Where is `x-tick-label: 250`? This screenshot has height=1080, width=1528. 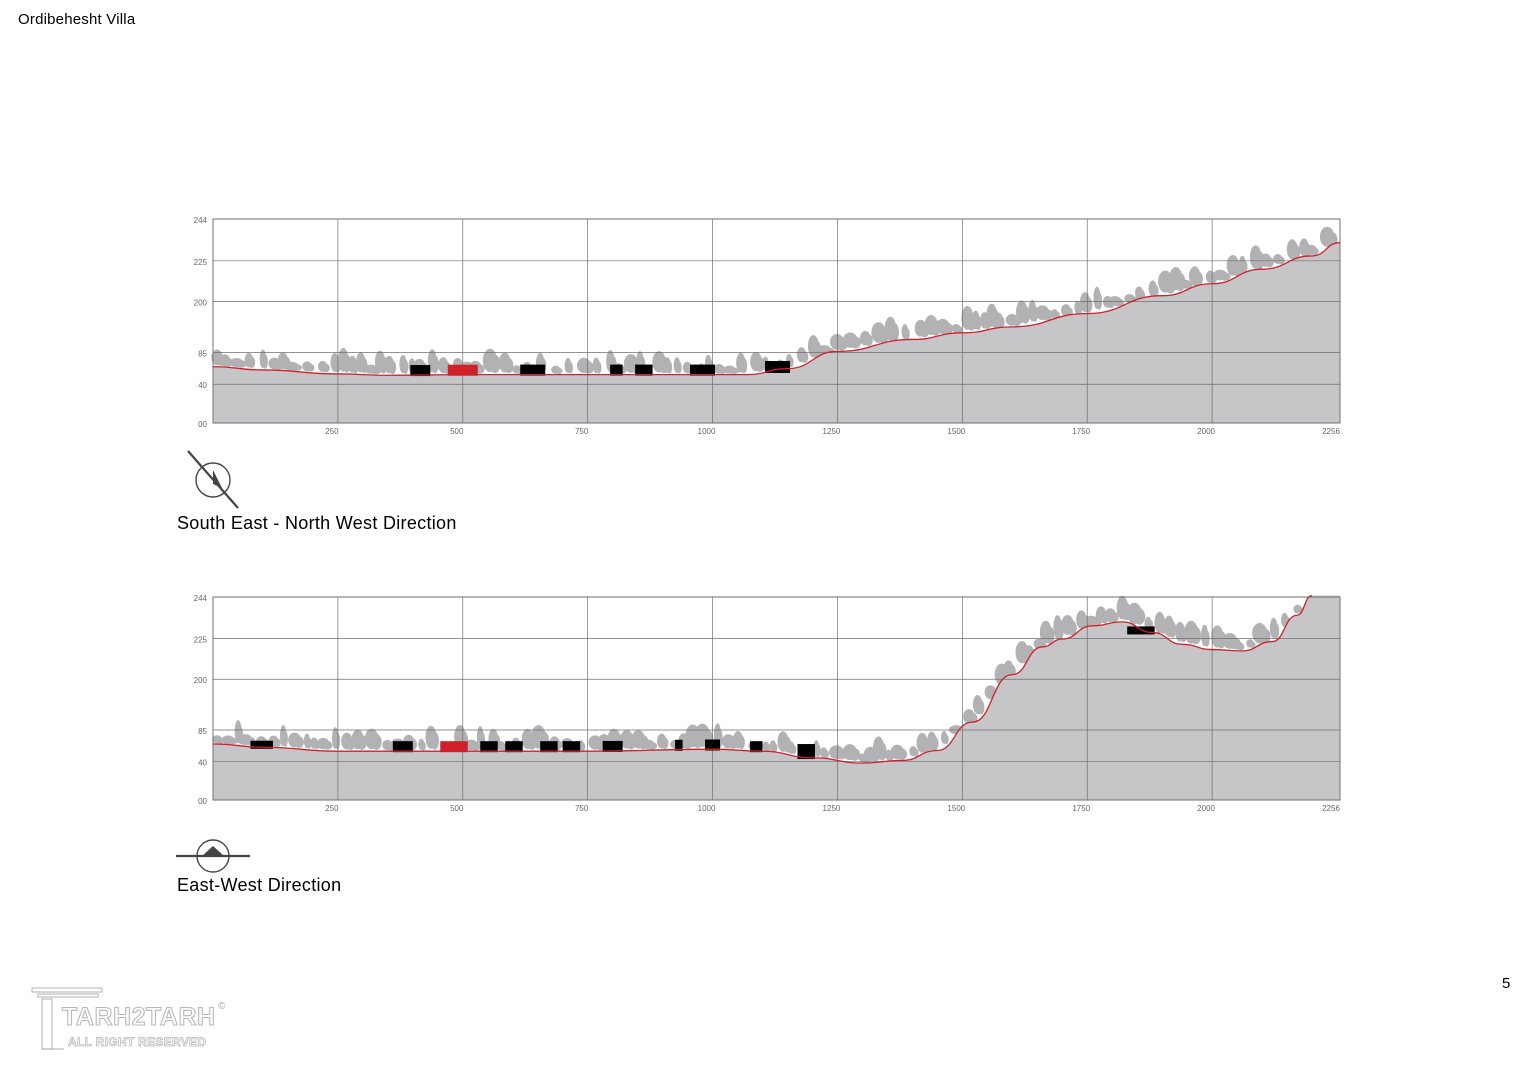 x-tick-label: 250 is located at coordinates (332, 431).